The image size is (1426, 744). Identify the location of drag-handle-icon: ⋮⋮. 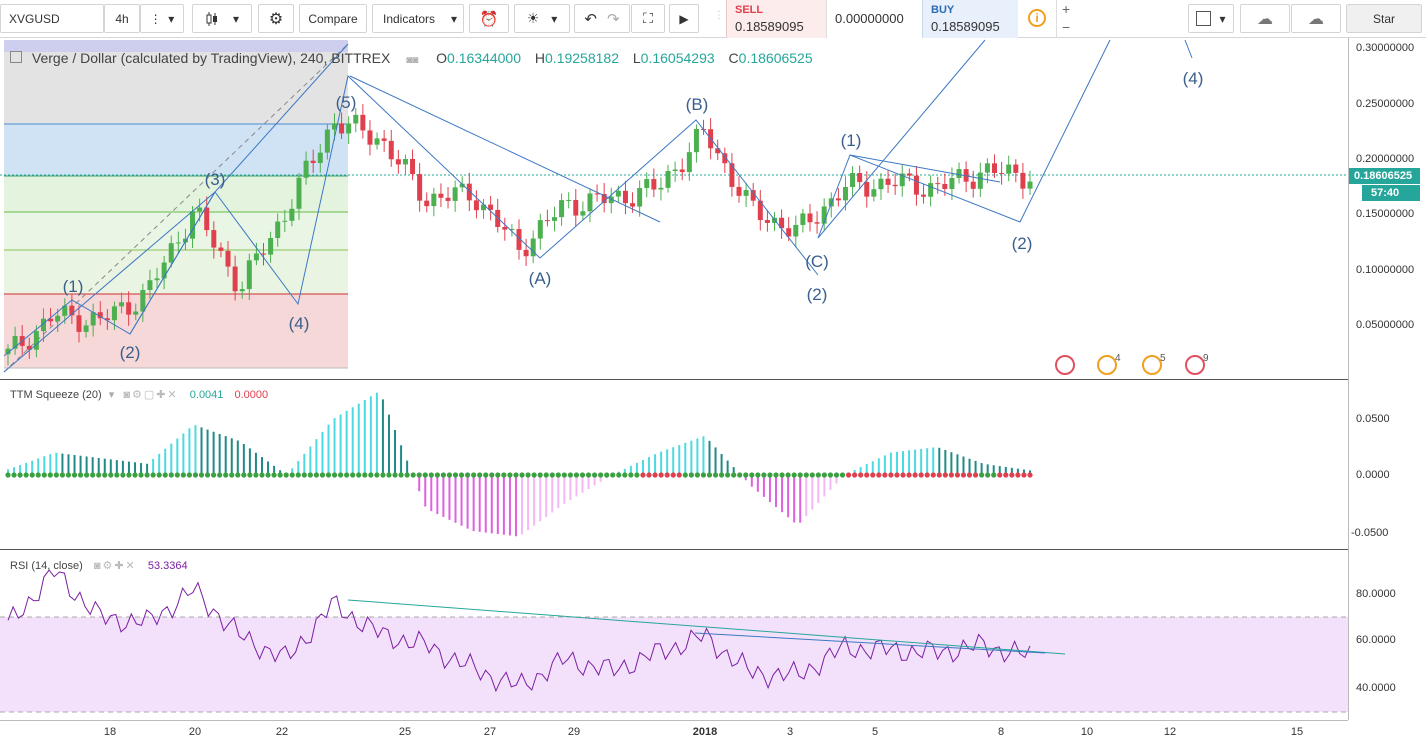
(724, 15).